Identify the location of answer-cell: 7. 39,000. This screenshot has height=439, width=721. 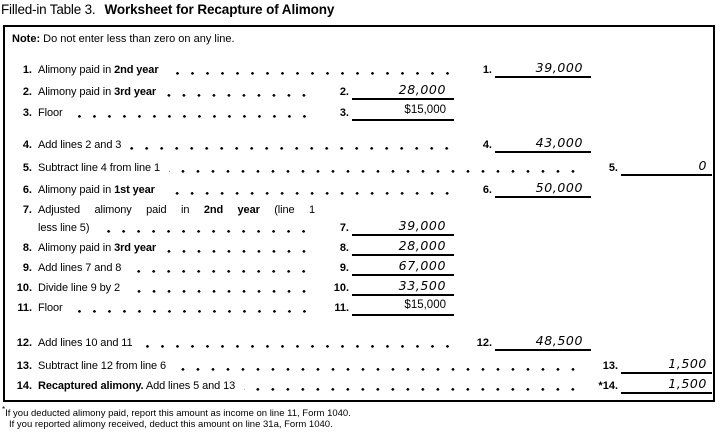
(389, 227).